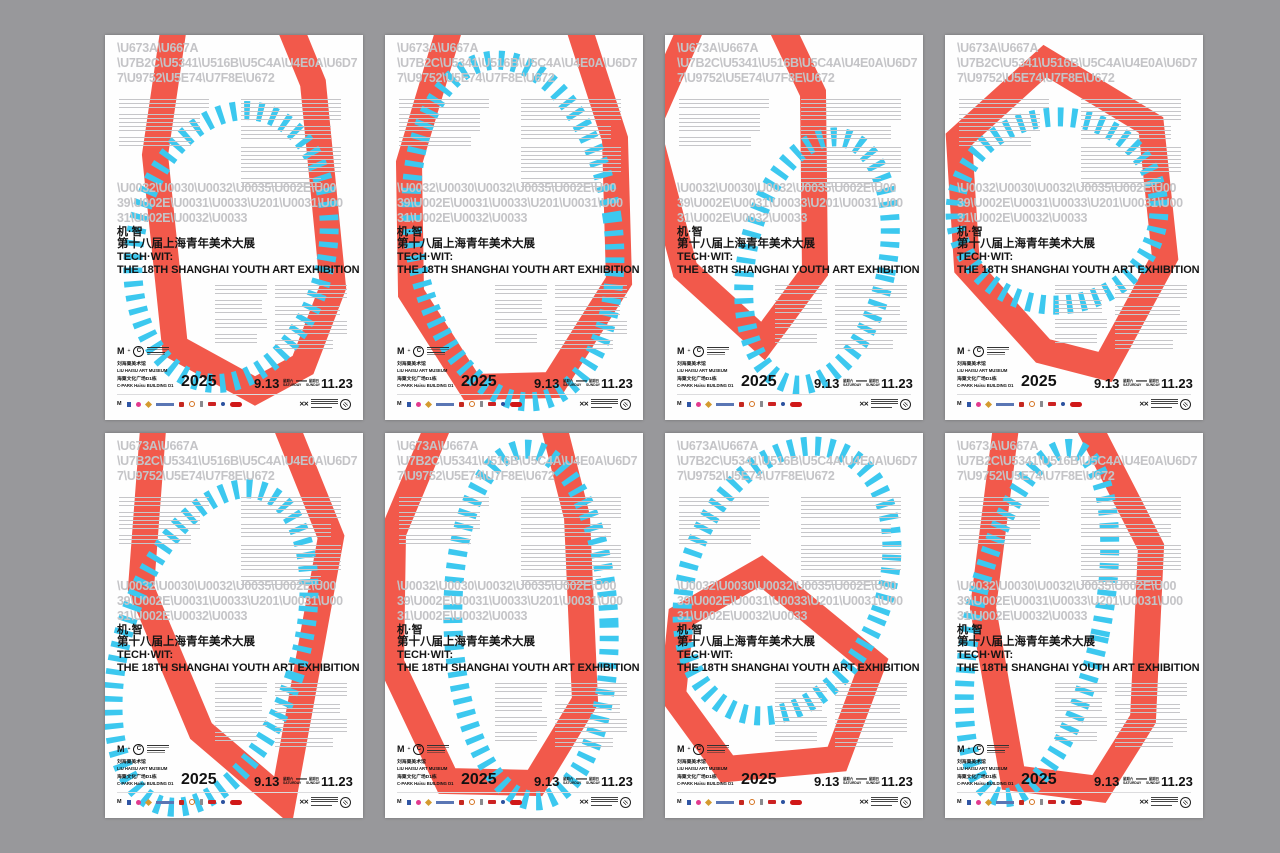  What do you see at coordinates (977, 778) in the screenshot?
I see `venue2-cn: 海粟文化广场D1栋` at bounding box center [977, 778].